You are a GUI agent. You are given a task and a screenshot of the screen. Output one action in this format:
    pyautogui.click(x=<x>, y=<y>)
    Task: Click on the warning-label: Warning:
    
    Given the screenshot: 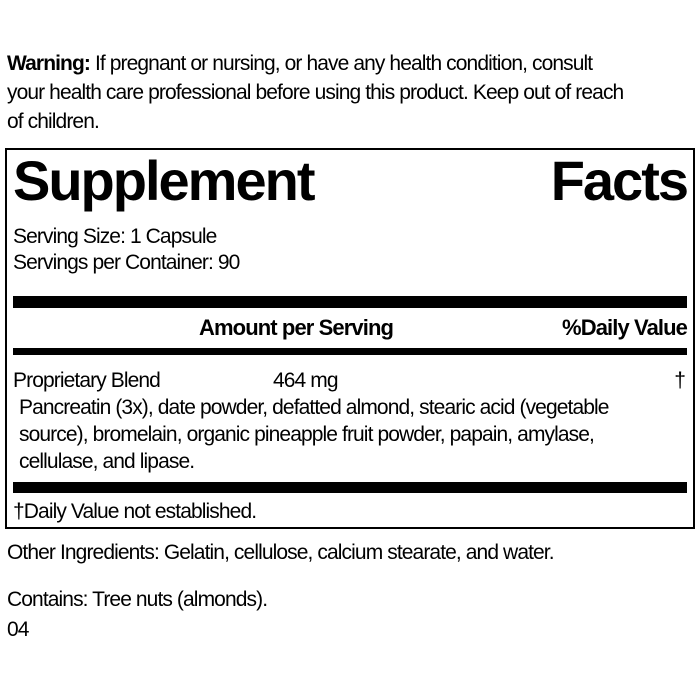 What is the action you would take?
    pyautogui.click(x=49, y=63)
    